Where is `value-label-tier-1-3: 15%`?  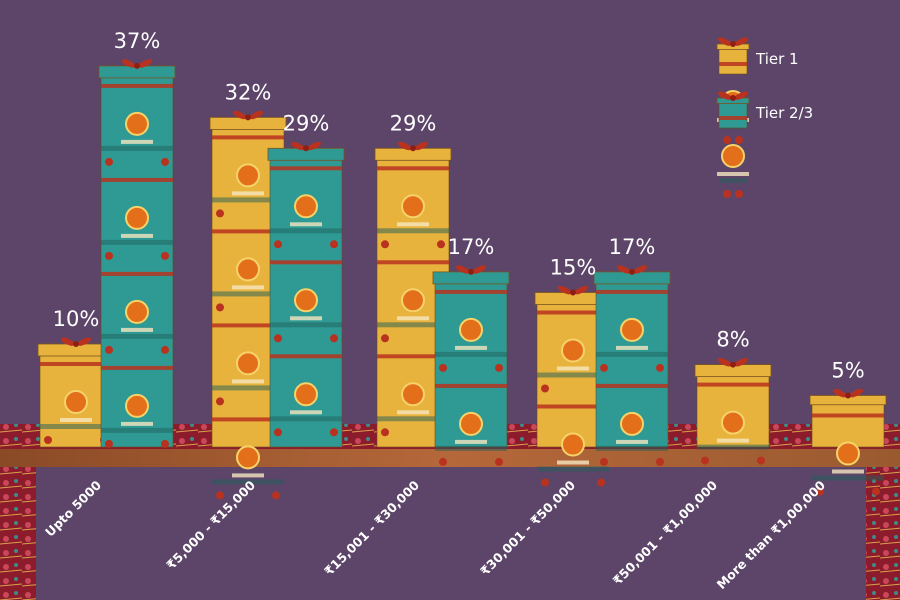 value-label-tier-1-3: 15% is located at coordinates (573, 268).